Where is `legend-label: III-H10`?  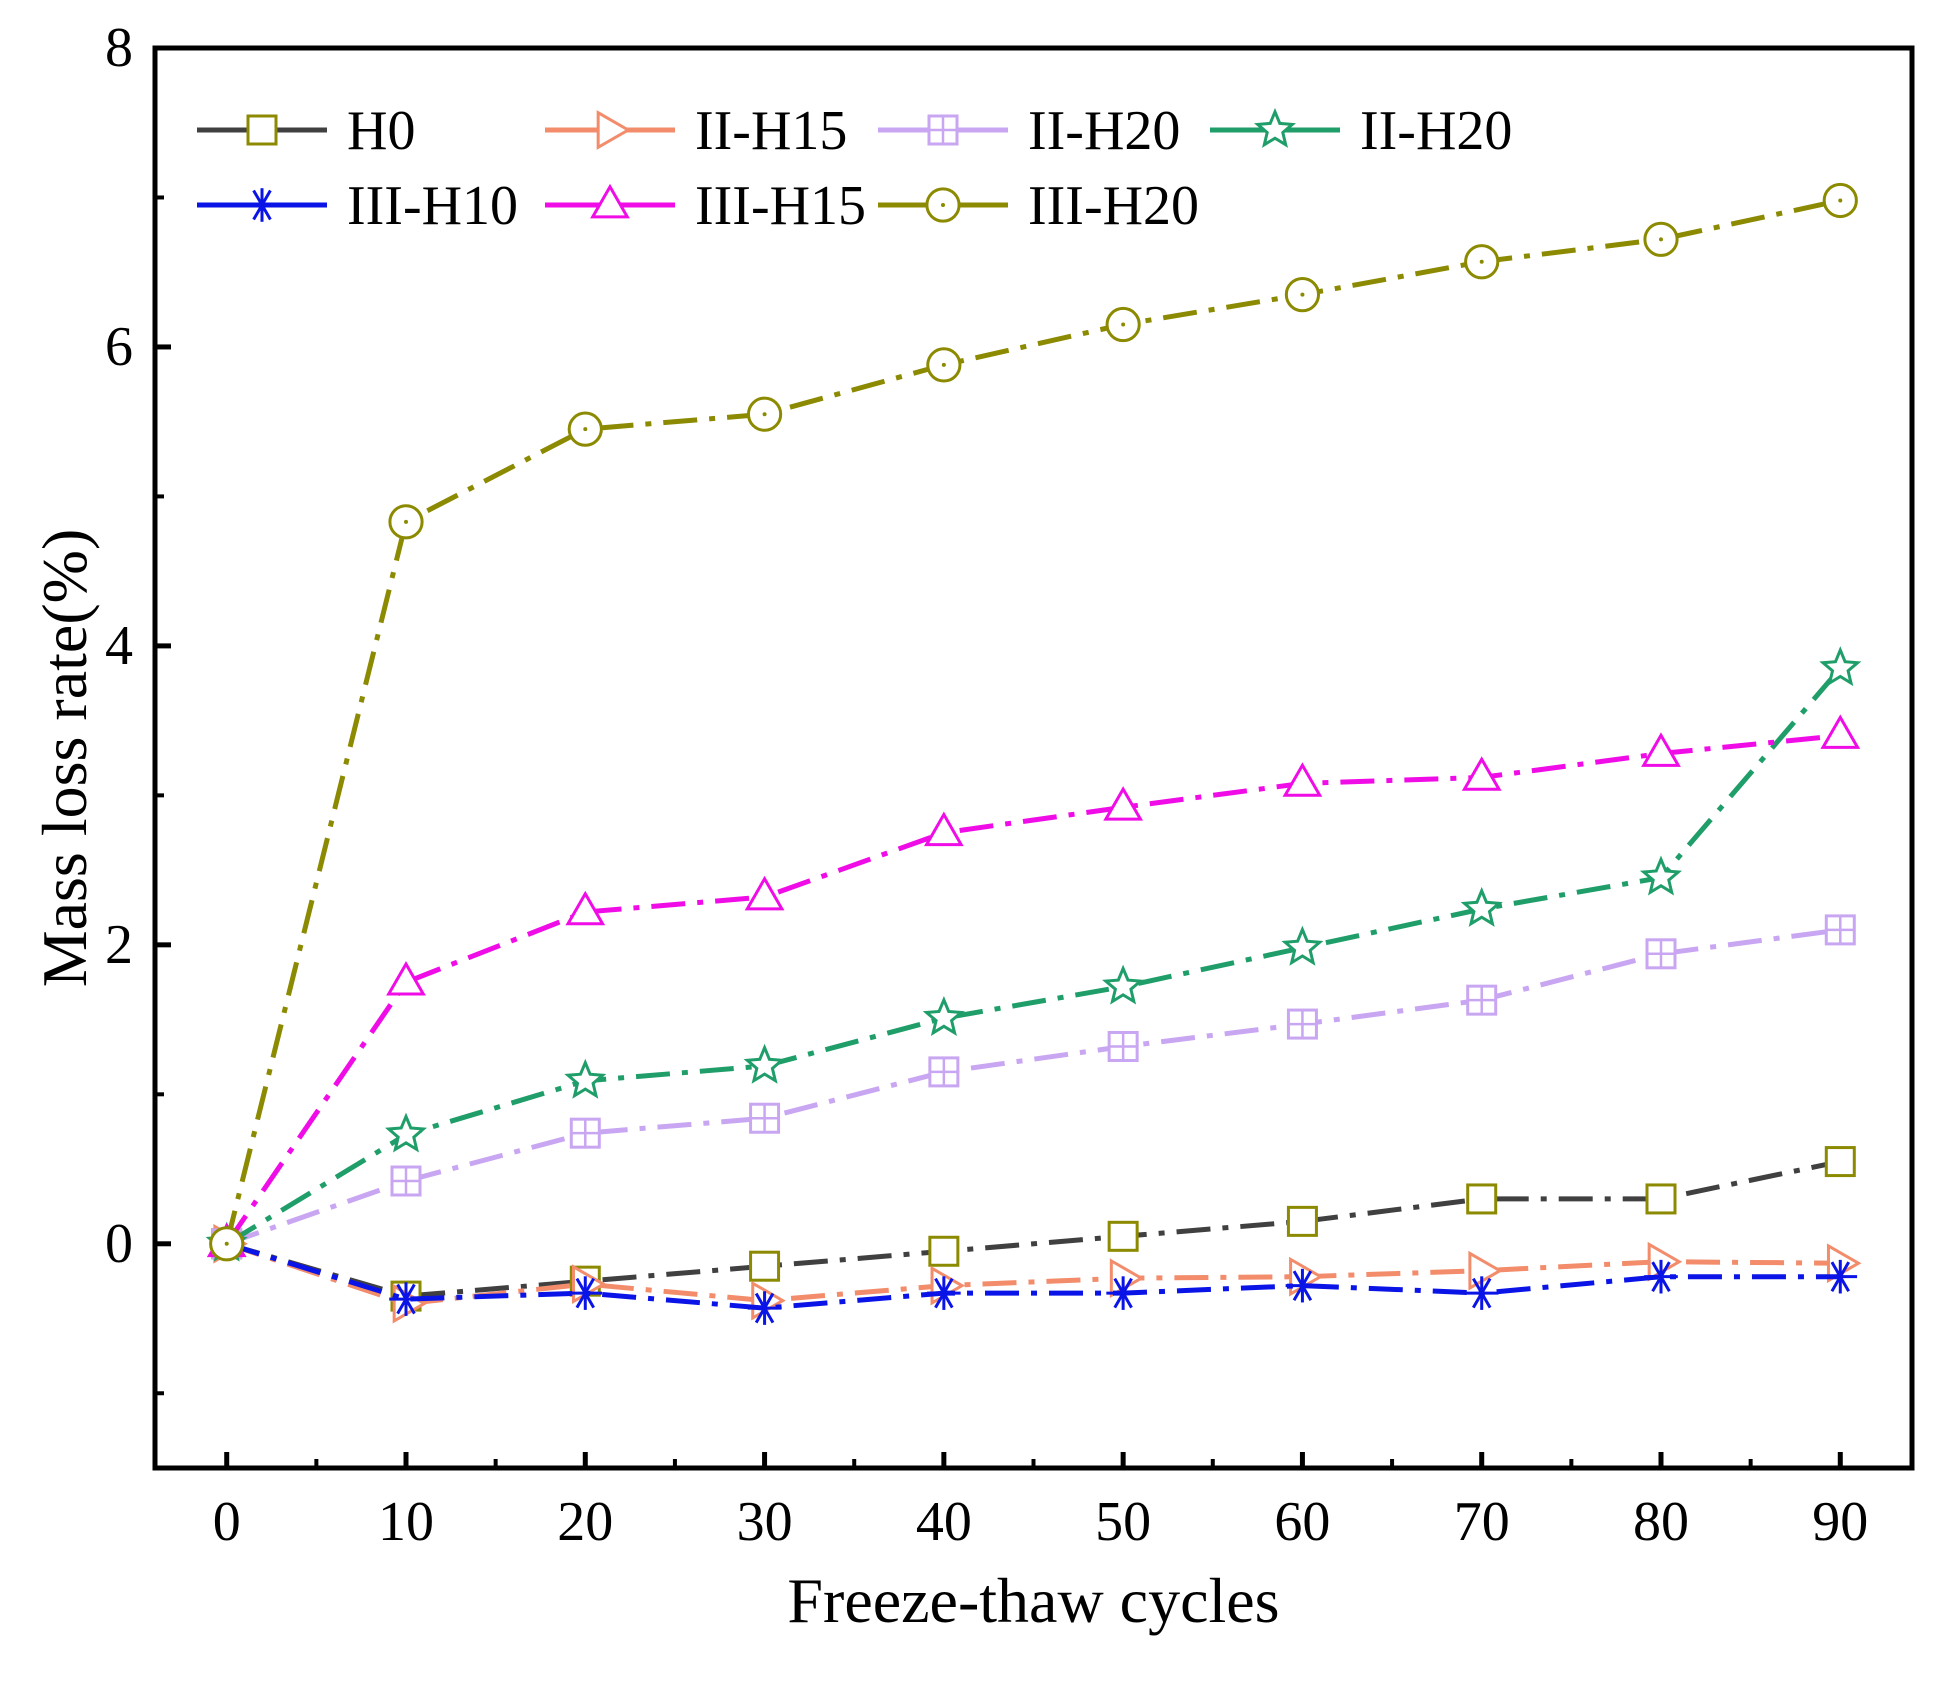 legend-label: III-H10 is located at coordinates (432, 206).